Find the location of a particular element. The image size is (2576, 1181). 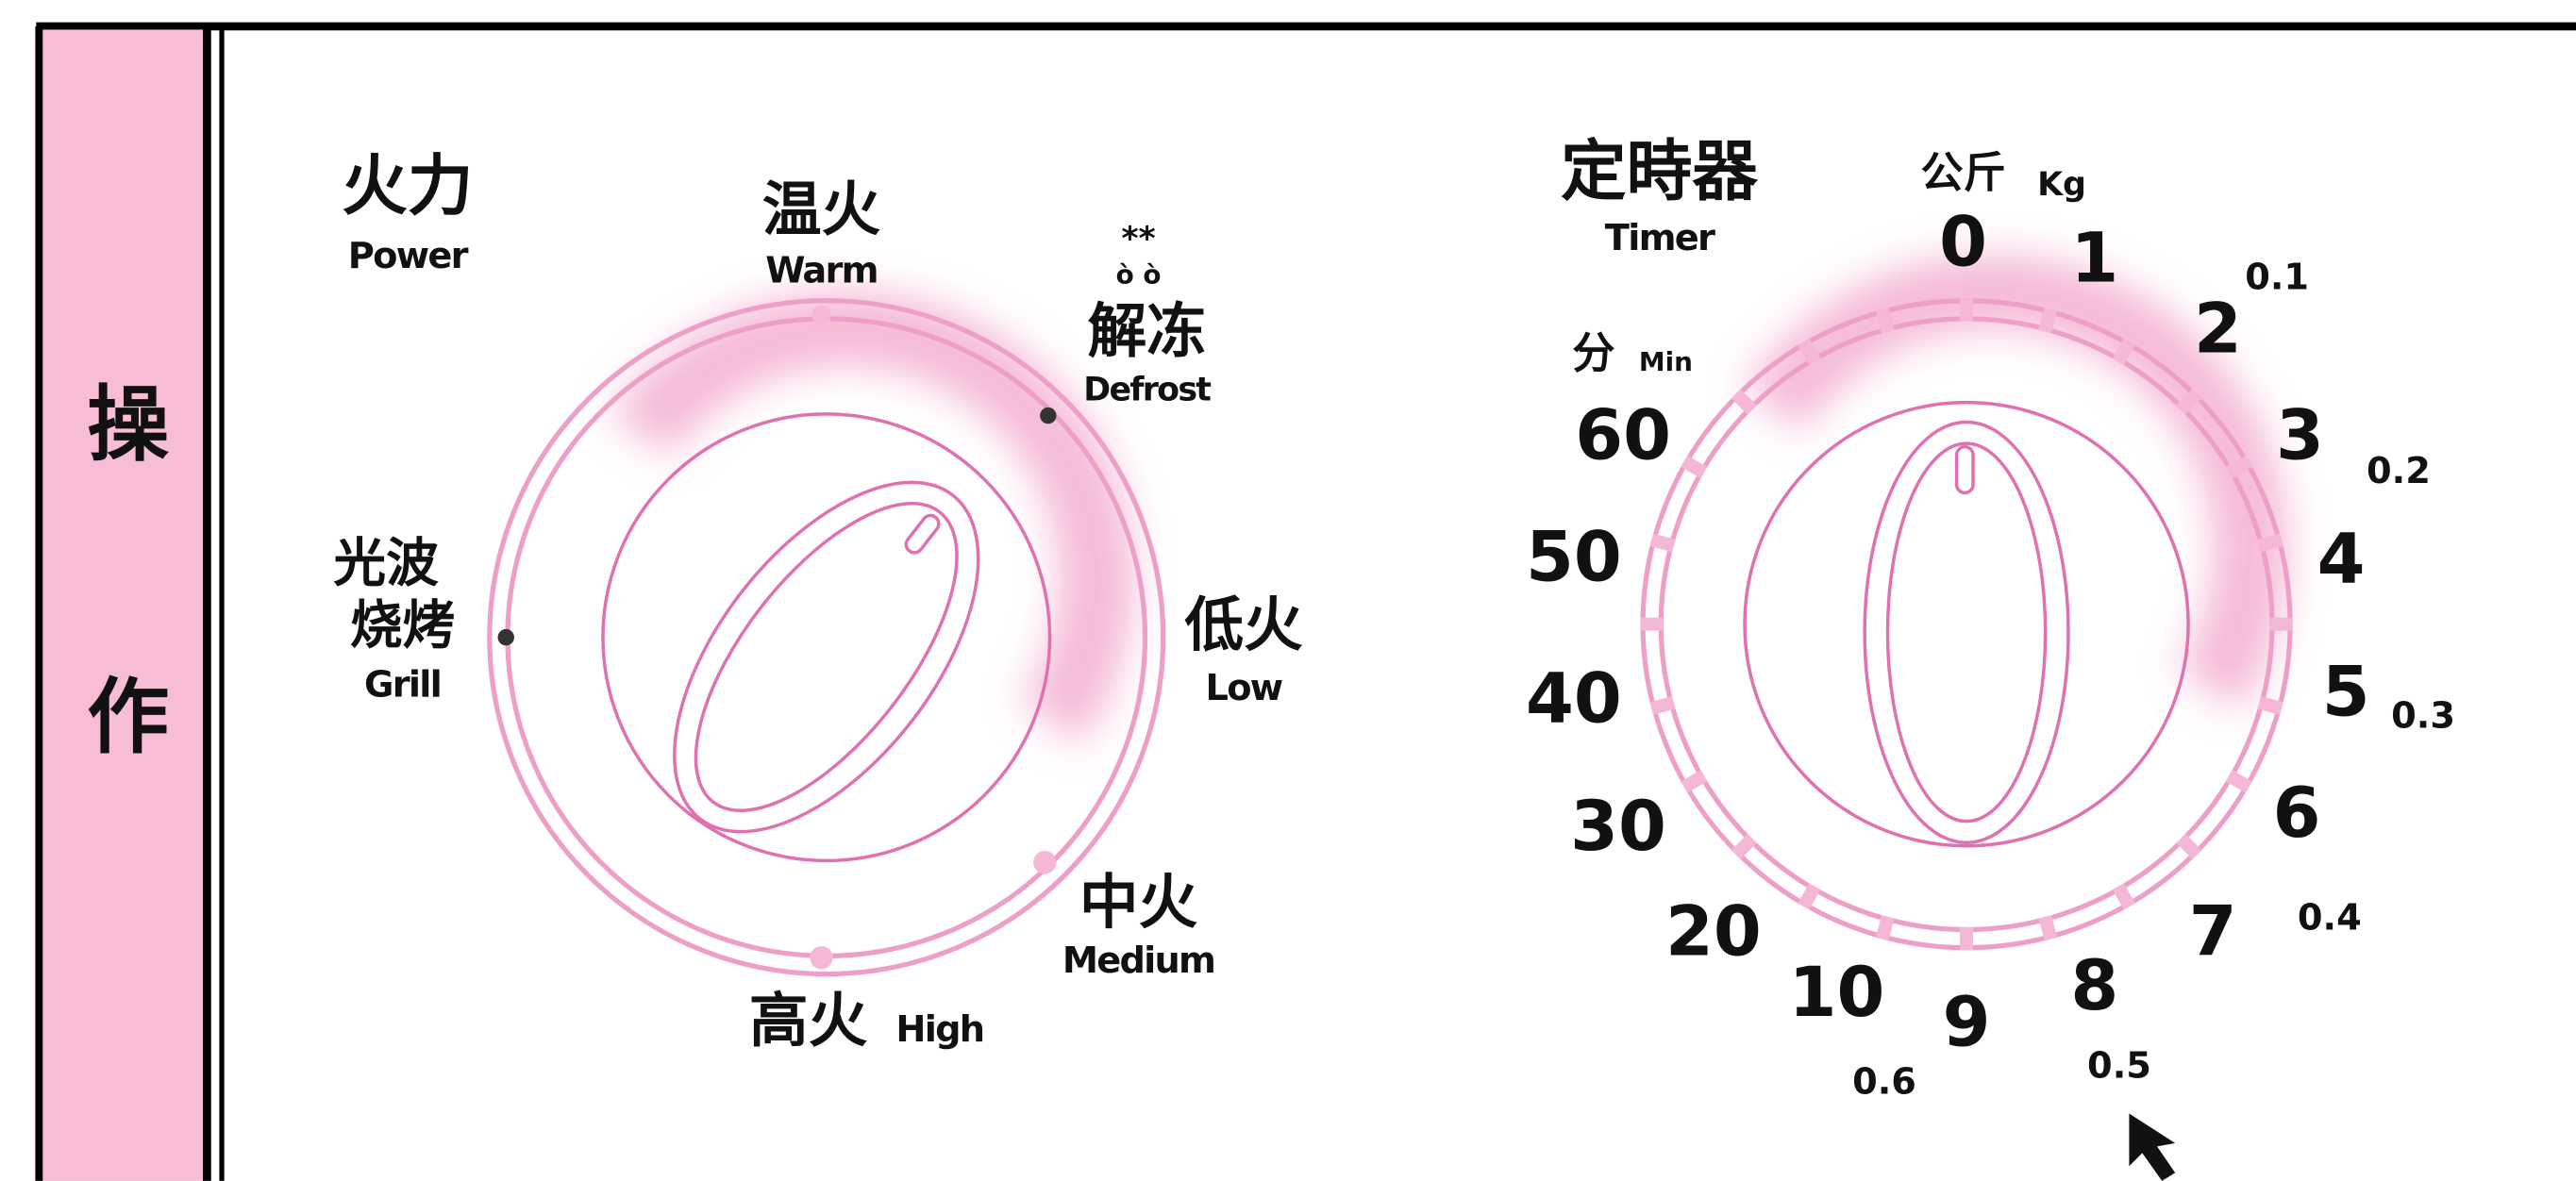

kg-label: 0.4 is located at coordinates (2330, 918).